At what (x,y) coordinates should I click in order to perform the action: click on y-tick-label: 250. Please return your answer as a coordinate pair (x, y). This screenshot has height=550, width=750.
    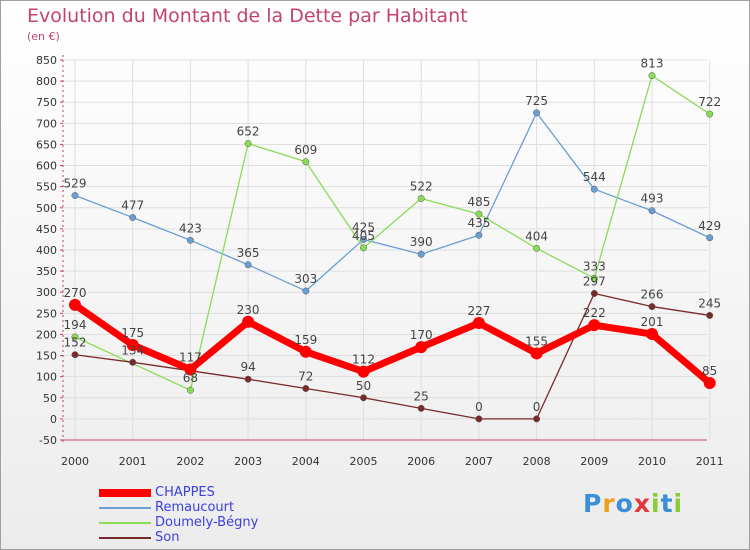
    Looking at the image, I should click on (46, 313).